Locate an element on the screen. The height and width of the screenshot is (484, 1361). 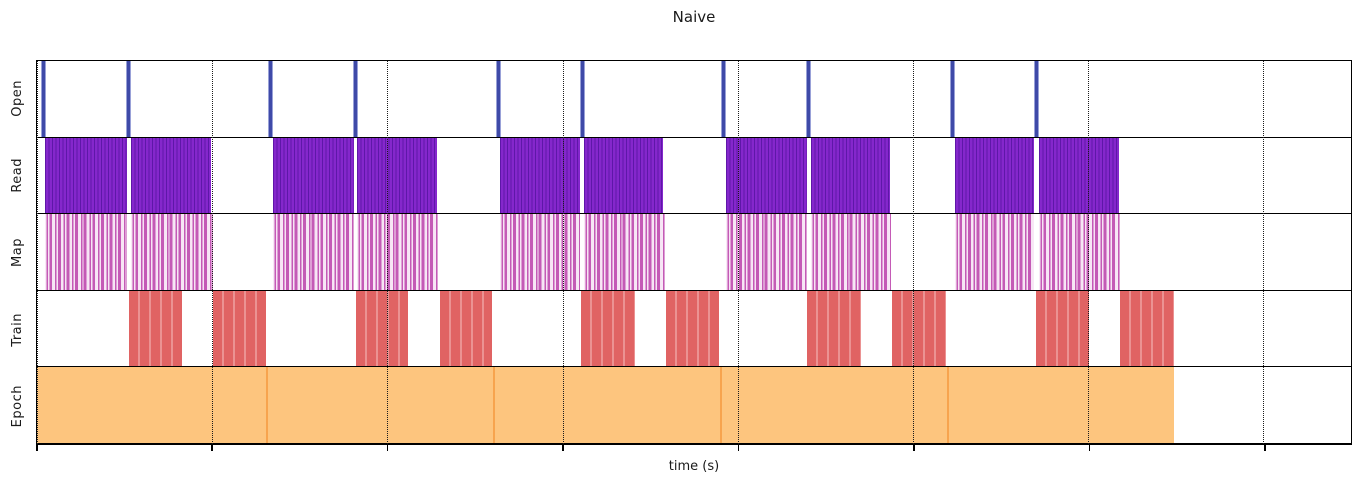
y-axis-label-open: Open is located at coordinates (17, 98).